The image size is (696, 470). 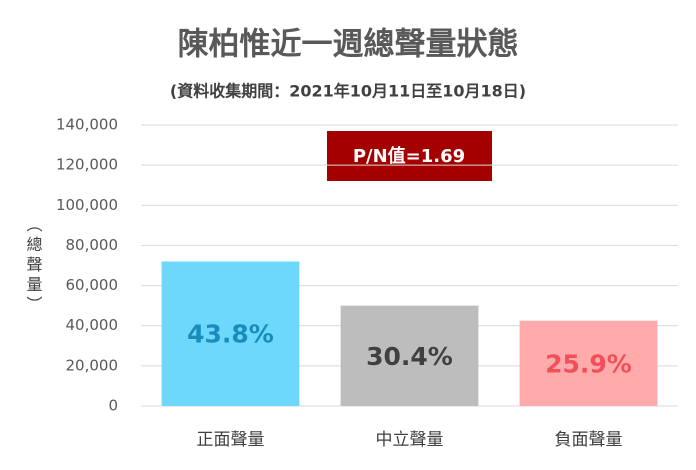 I want to click on share-label: 30.4%, so click(x=409, y=356).